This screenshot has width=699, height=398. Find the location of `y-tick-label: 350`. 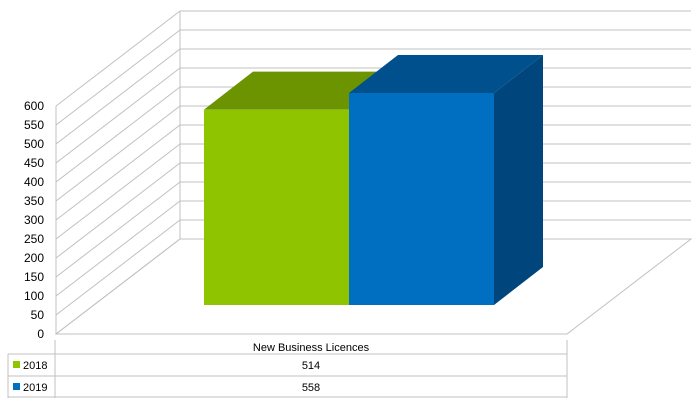

y-tick-label: 350 is located at coordinates (34, 201).